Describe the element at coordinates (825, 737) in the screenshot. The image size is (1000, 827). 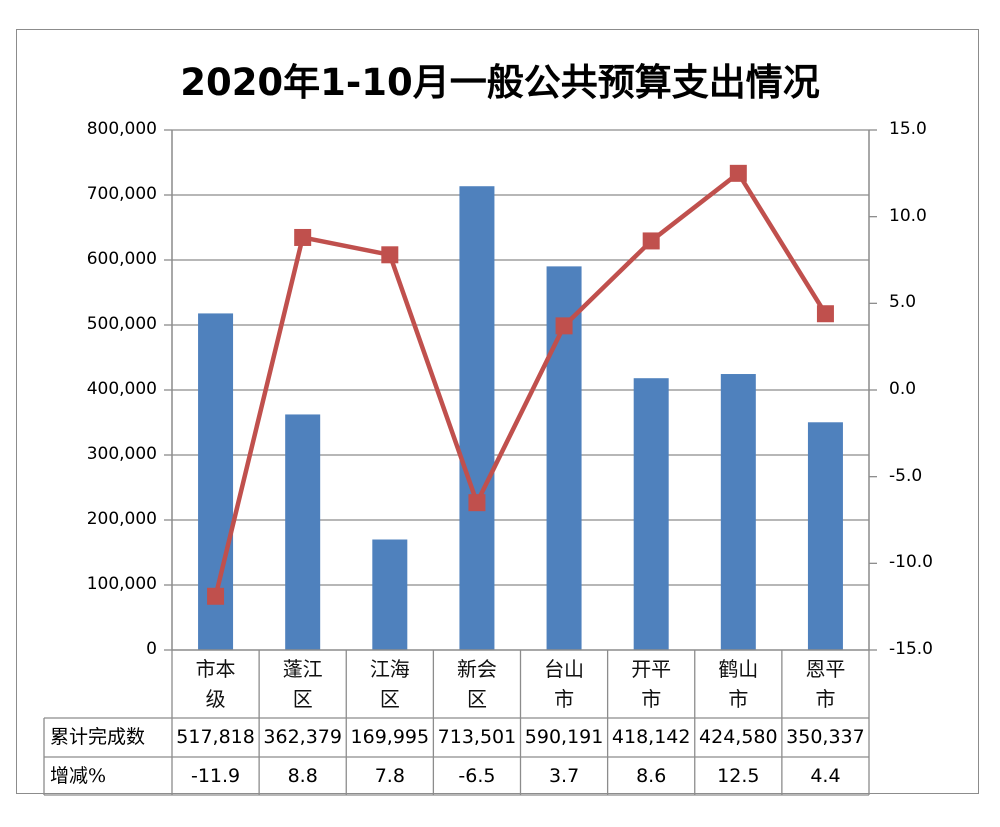
I see `table-cell: 350,337` at that location.